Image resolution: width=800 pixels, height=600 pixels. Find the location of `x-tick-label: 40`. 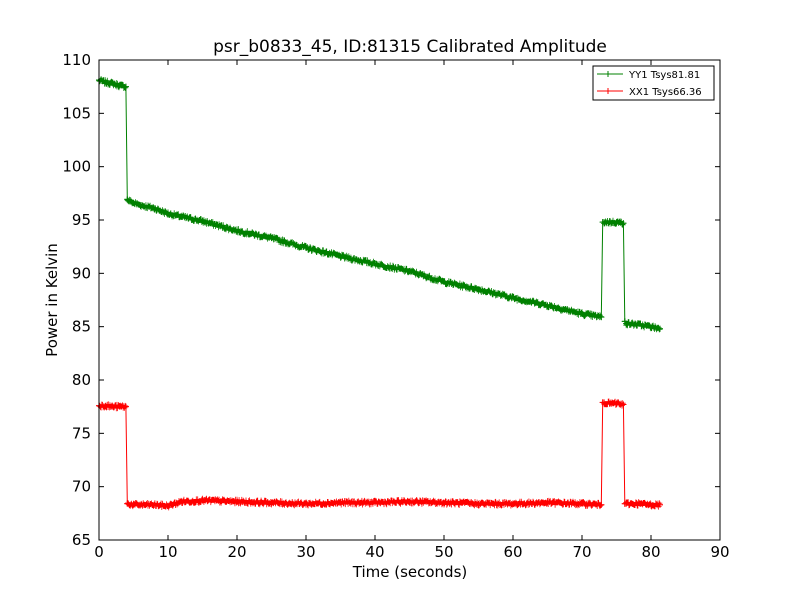

x-tick-label: 40 is located at coordinates (374, 552).